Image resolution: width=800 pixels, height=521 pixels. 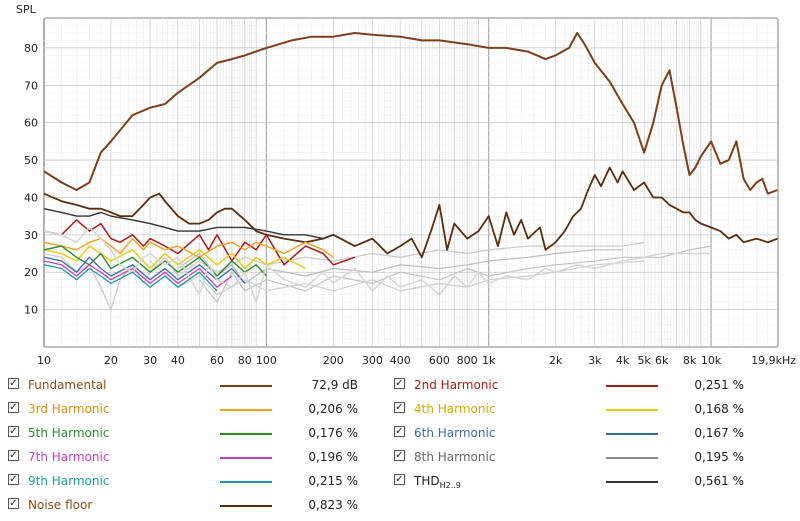 I want to click on legend-value: 0,251 %, so click(x=719, y=385).